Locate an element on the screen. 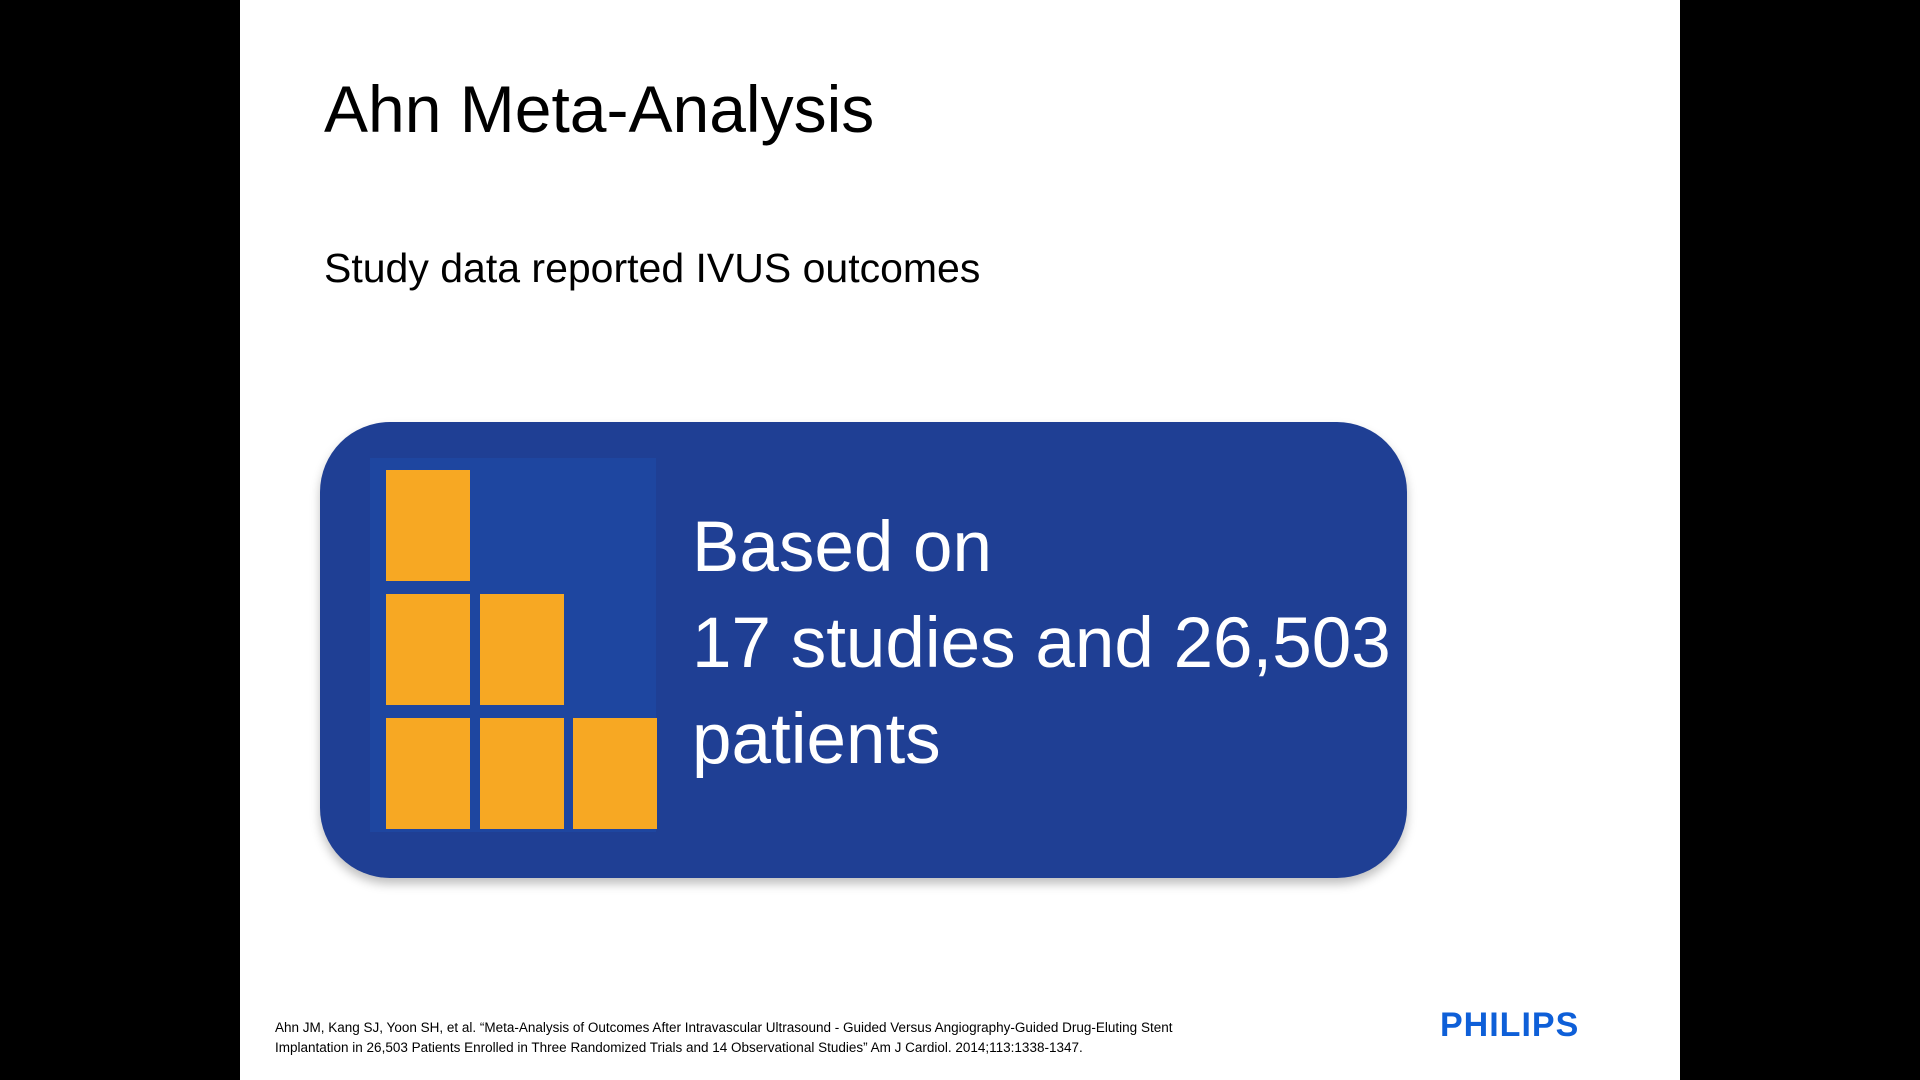 The width and height of the screenshot is (1920, 1080). philips-logo: PHILIPS is located at coordinates (1510, 1025).